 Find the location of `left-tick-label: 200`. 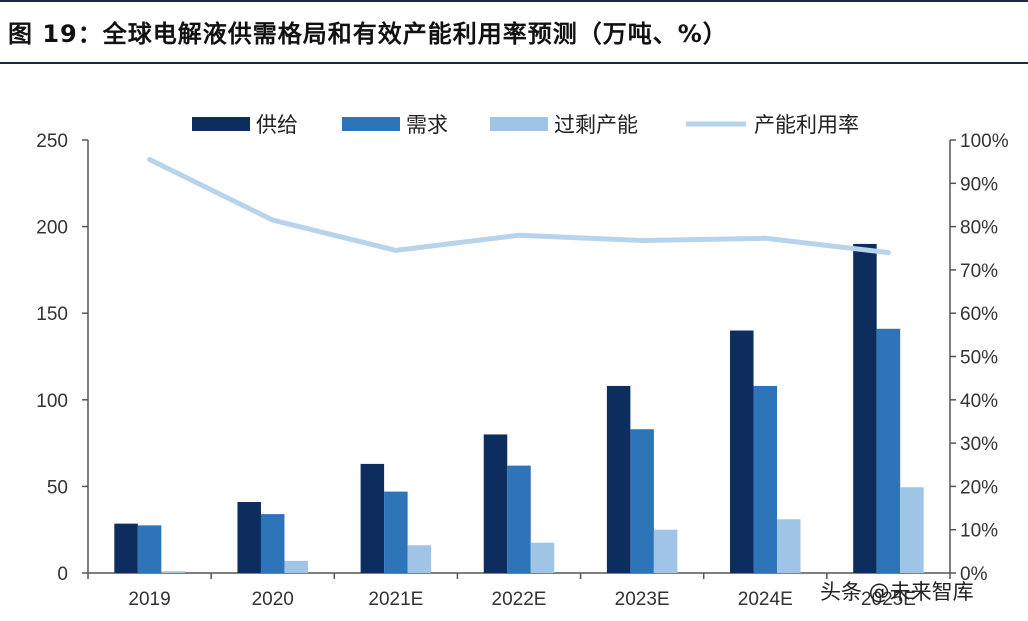

left-tick-label: 200 is located at coordinates (52, 228).